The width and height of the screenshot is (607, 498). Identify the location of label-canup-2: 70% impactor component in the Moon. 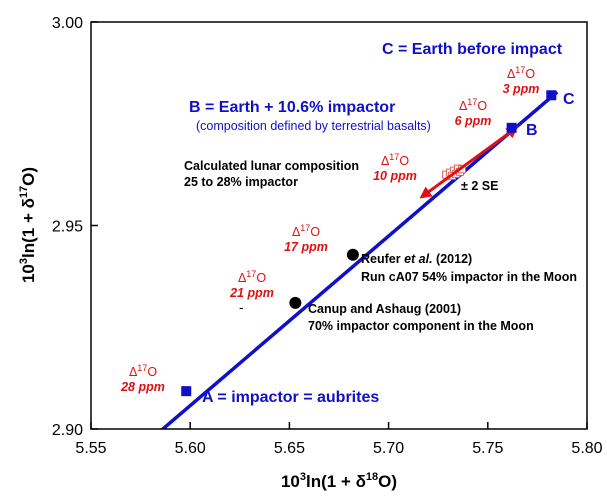
(421, 326).